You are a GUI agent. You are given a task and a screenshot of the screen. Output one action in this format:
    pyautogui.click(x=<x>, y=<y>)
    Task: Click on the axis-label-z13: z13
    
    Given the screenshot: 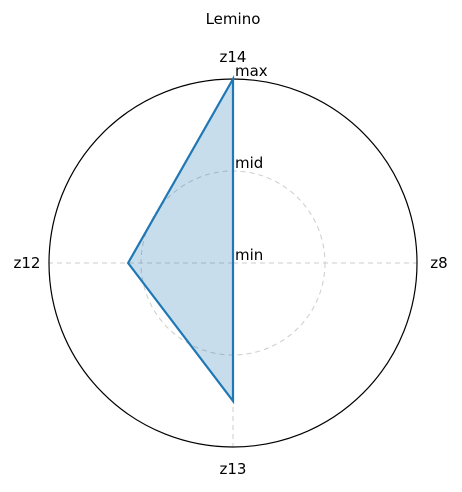 What is the action you would take?
    pyautogui.click(x=233, y=469)
    